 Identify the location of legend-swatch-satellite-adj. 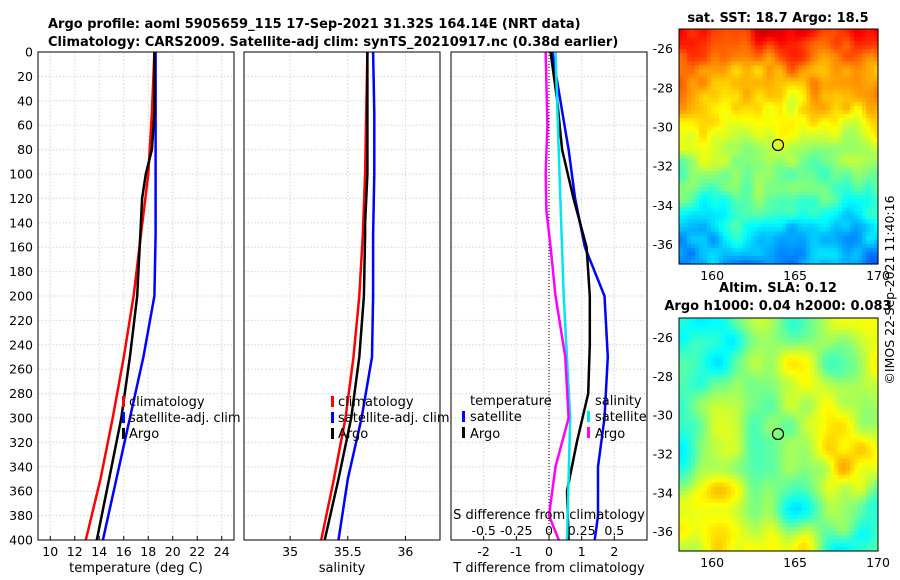
(332, 417).